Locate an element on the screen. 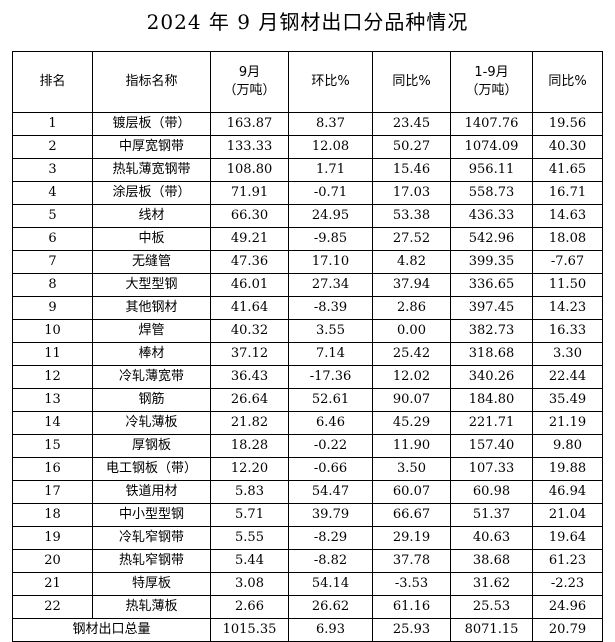  cell-name: 中厚宽钢带 is located at coordinates (151, 147).